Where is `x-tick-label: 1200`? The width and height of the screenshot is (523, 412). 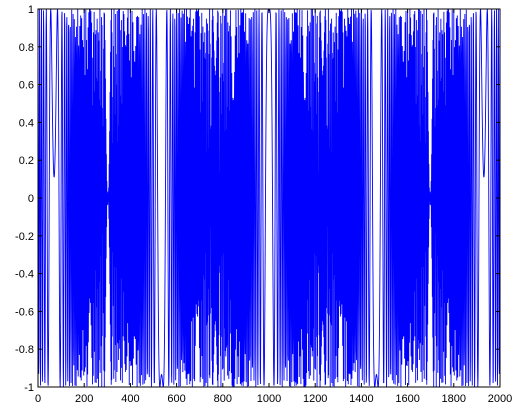
x-tick-label: 1200 is located at coordinates (315, 399).